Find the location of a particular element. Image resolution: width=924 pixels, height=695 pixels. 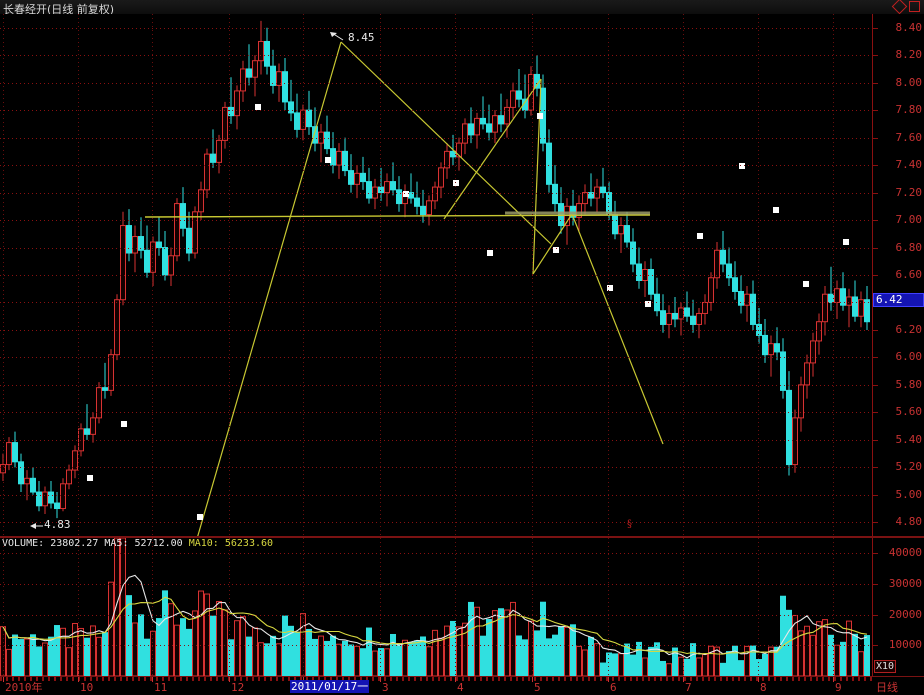

price-axis-label: 6.00 is located at coordinates (909, 356).